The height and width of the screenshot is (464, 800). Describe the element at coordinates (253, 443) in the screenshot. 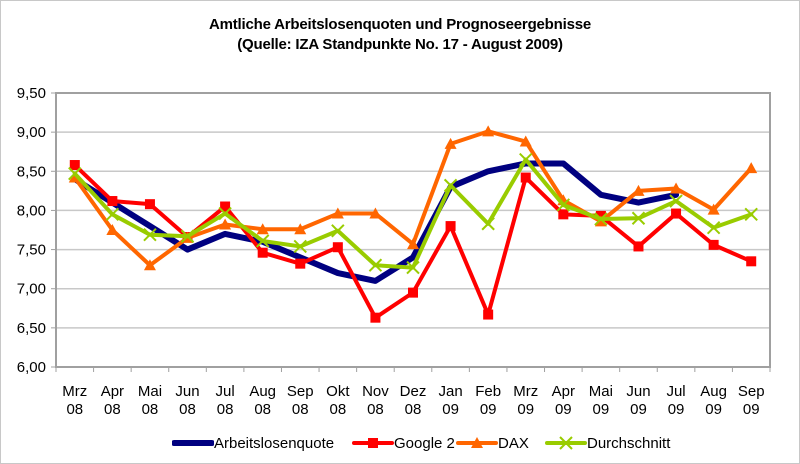

I see `legend-item-arbeitslosenquote: Arbeitslosenquote` at that location.